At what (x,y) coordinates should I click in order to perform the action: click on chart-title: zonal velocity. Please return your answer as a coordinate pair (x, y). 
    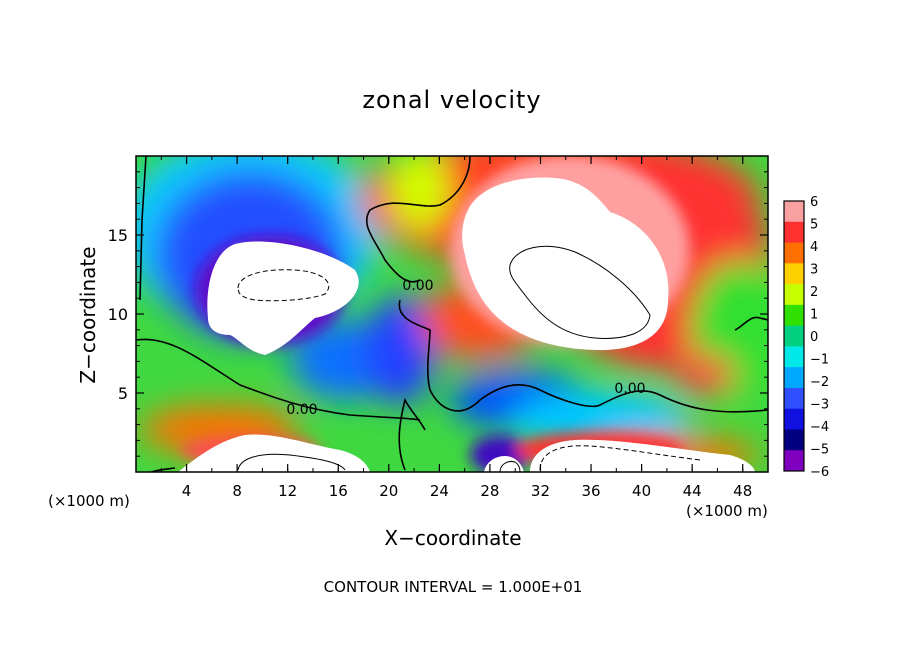
    Looking at the image, I should click on (452, 100).